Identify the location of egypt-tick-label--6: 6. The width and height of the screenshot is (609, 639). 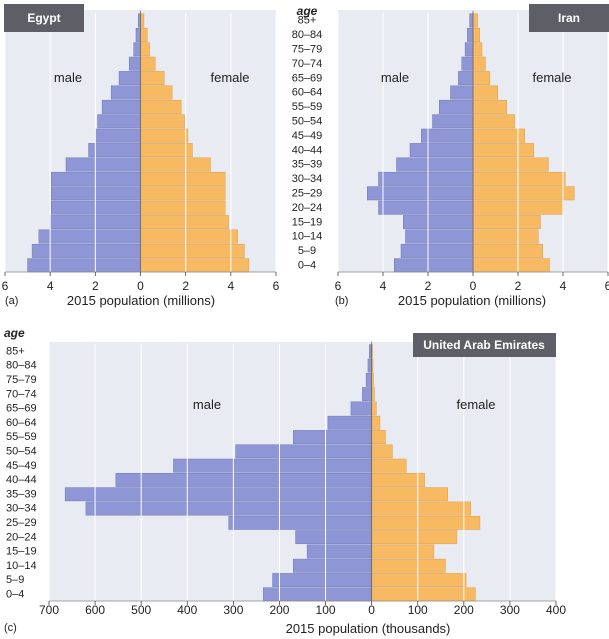
(5, 286).